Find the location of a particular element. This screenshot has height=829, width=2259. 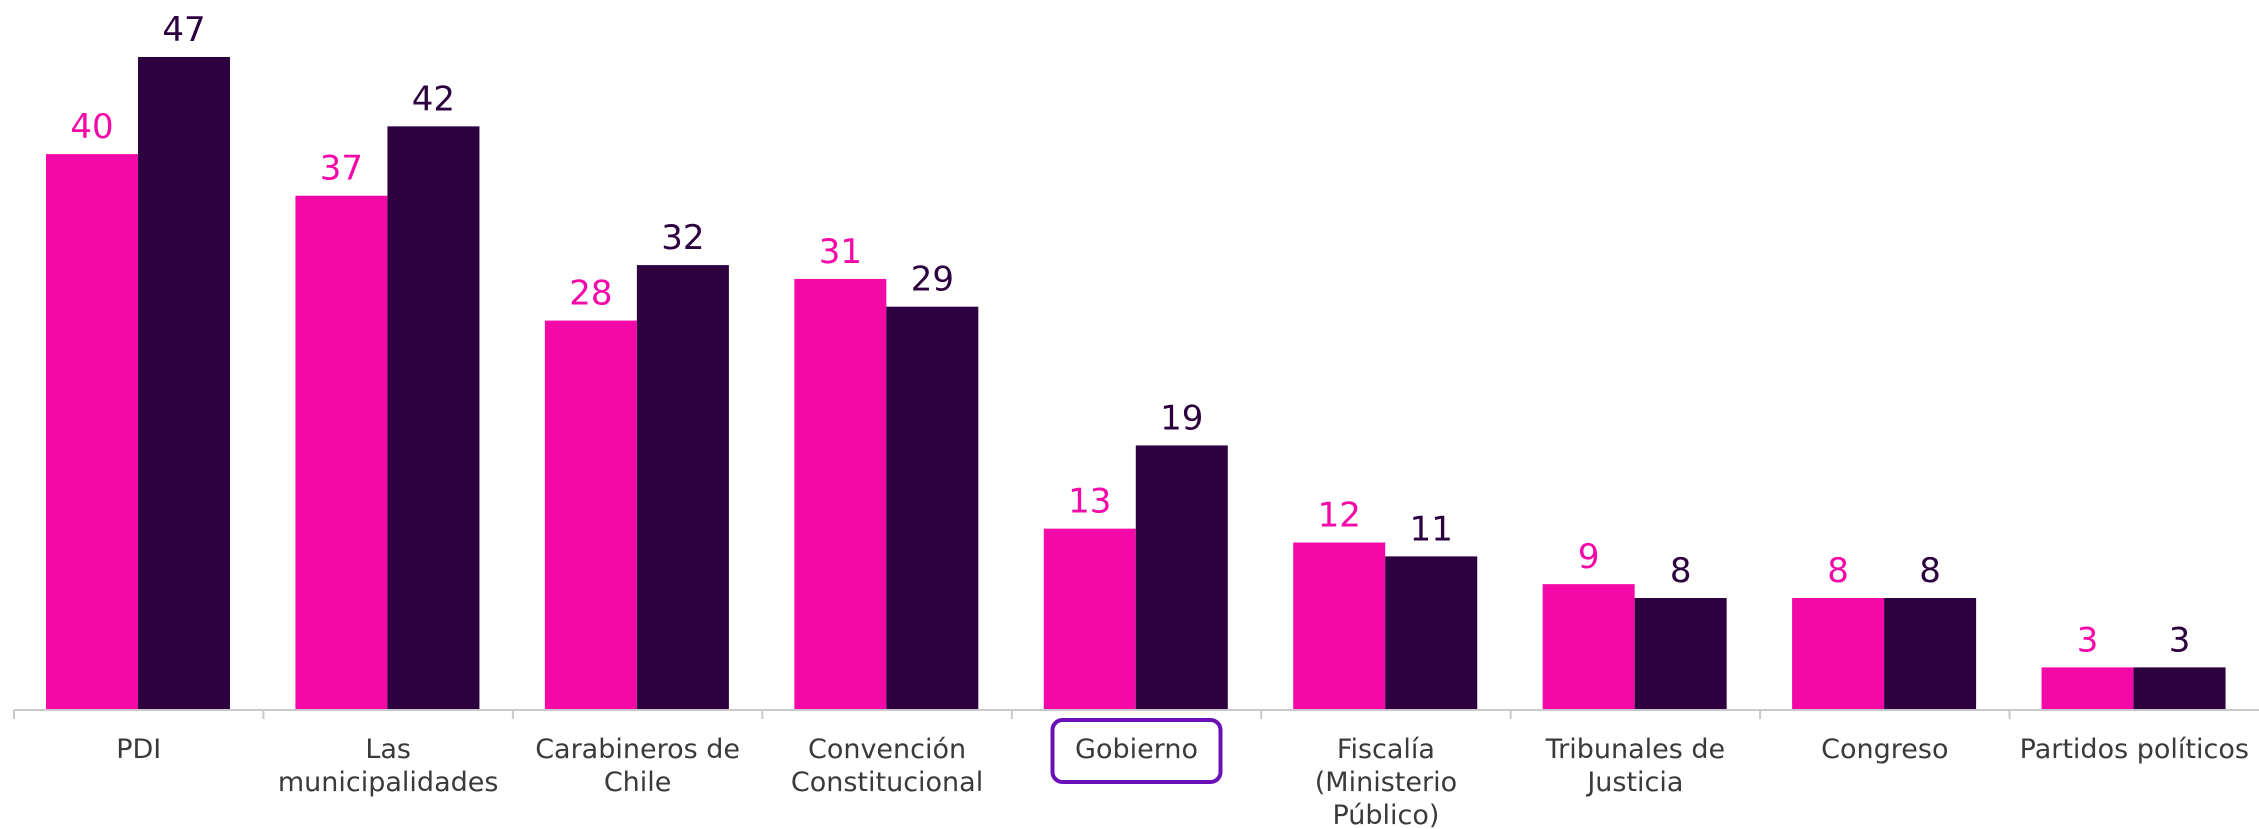

data-label: 29 is located at coordinates (932, 280).